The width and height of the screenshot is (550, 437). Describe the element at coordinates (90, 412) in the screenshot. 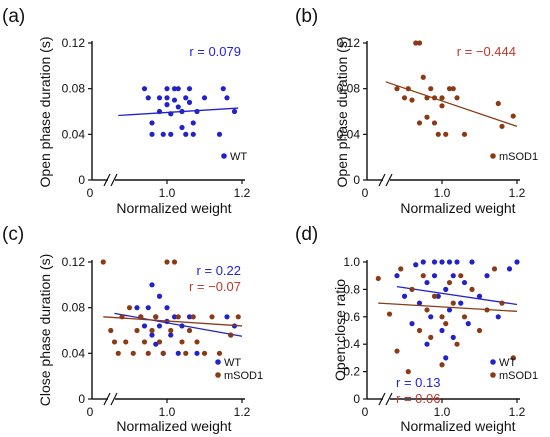

I see `panel-c-x-tick-label: 0` at that location.